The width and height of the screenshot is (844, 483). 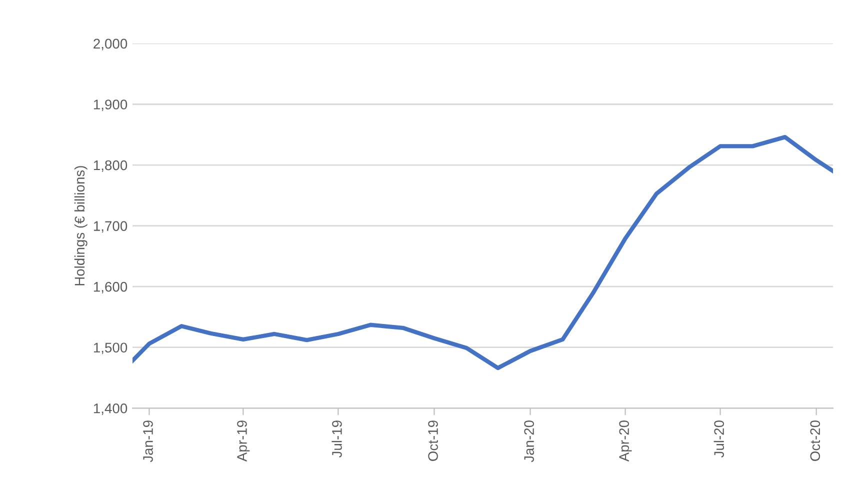 What do you see at coordinates (111, 288) in the screenshot?
I see `y-tick-label: 1,600` at bounding box center [111, 288].